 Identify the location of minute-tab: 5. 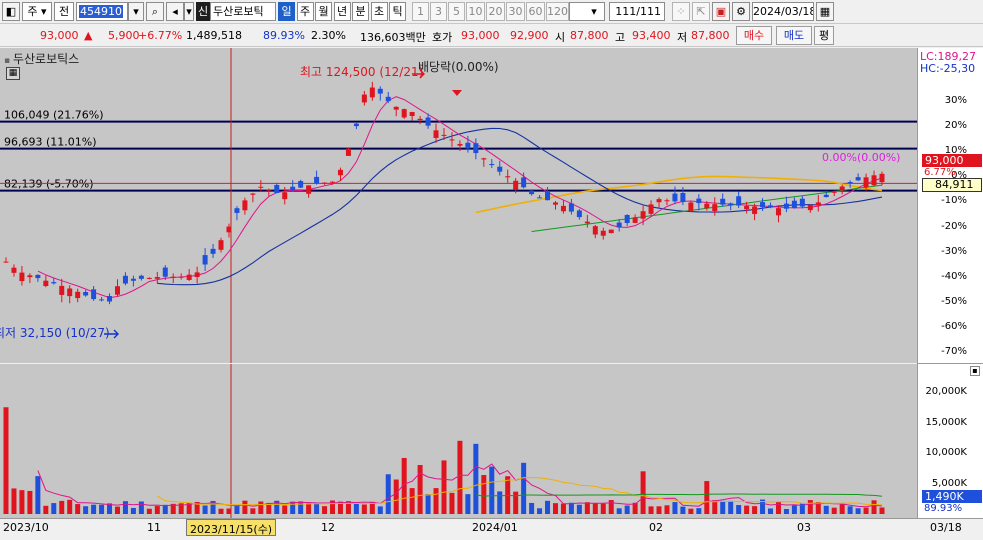
(456, 11).